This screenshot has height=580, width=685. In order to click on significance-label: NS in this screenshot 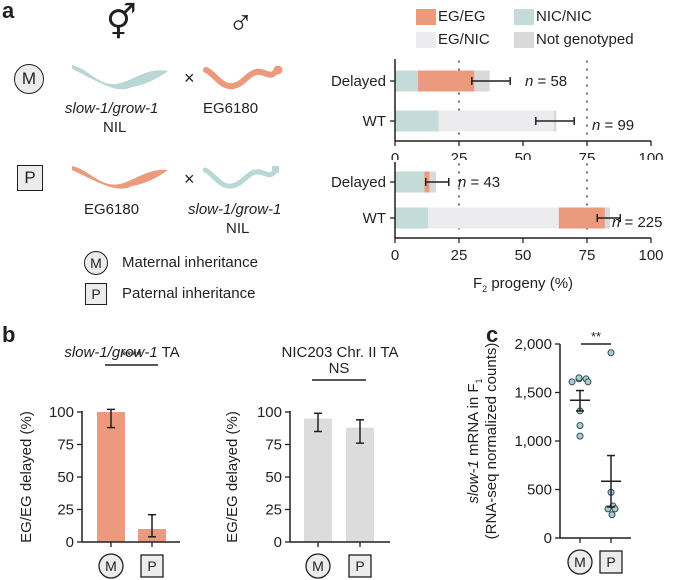, I will do `click(339, 368)`.